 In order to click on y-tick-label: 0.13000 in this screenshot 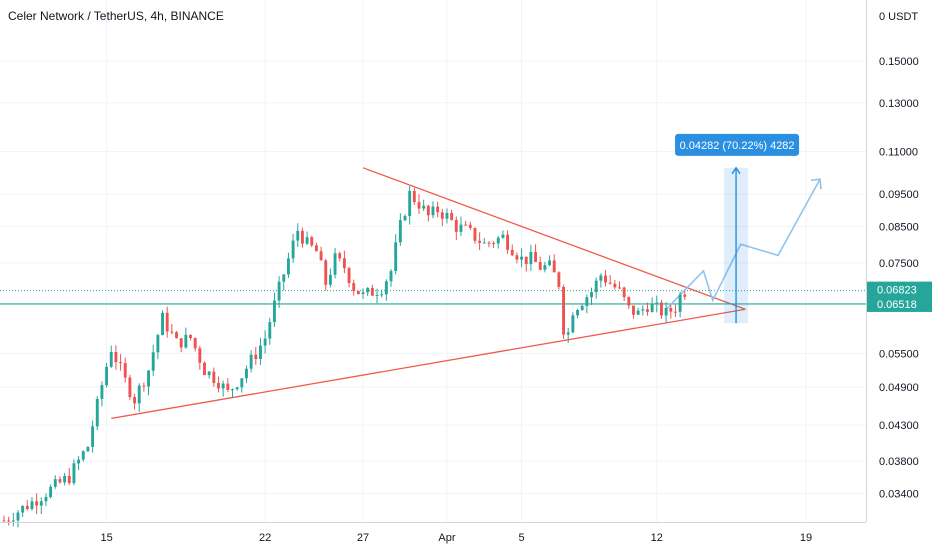, I will do `click(899, 104)`.